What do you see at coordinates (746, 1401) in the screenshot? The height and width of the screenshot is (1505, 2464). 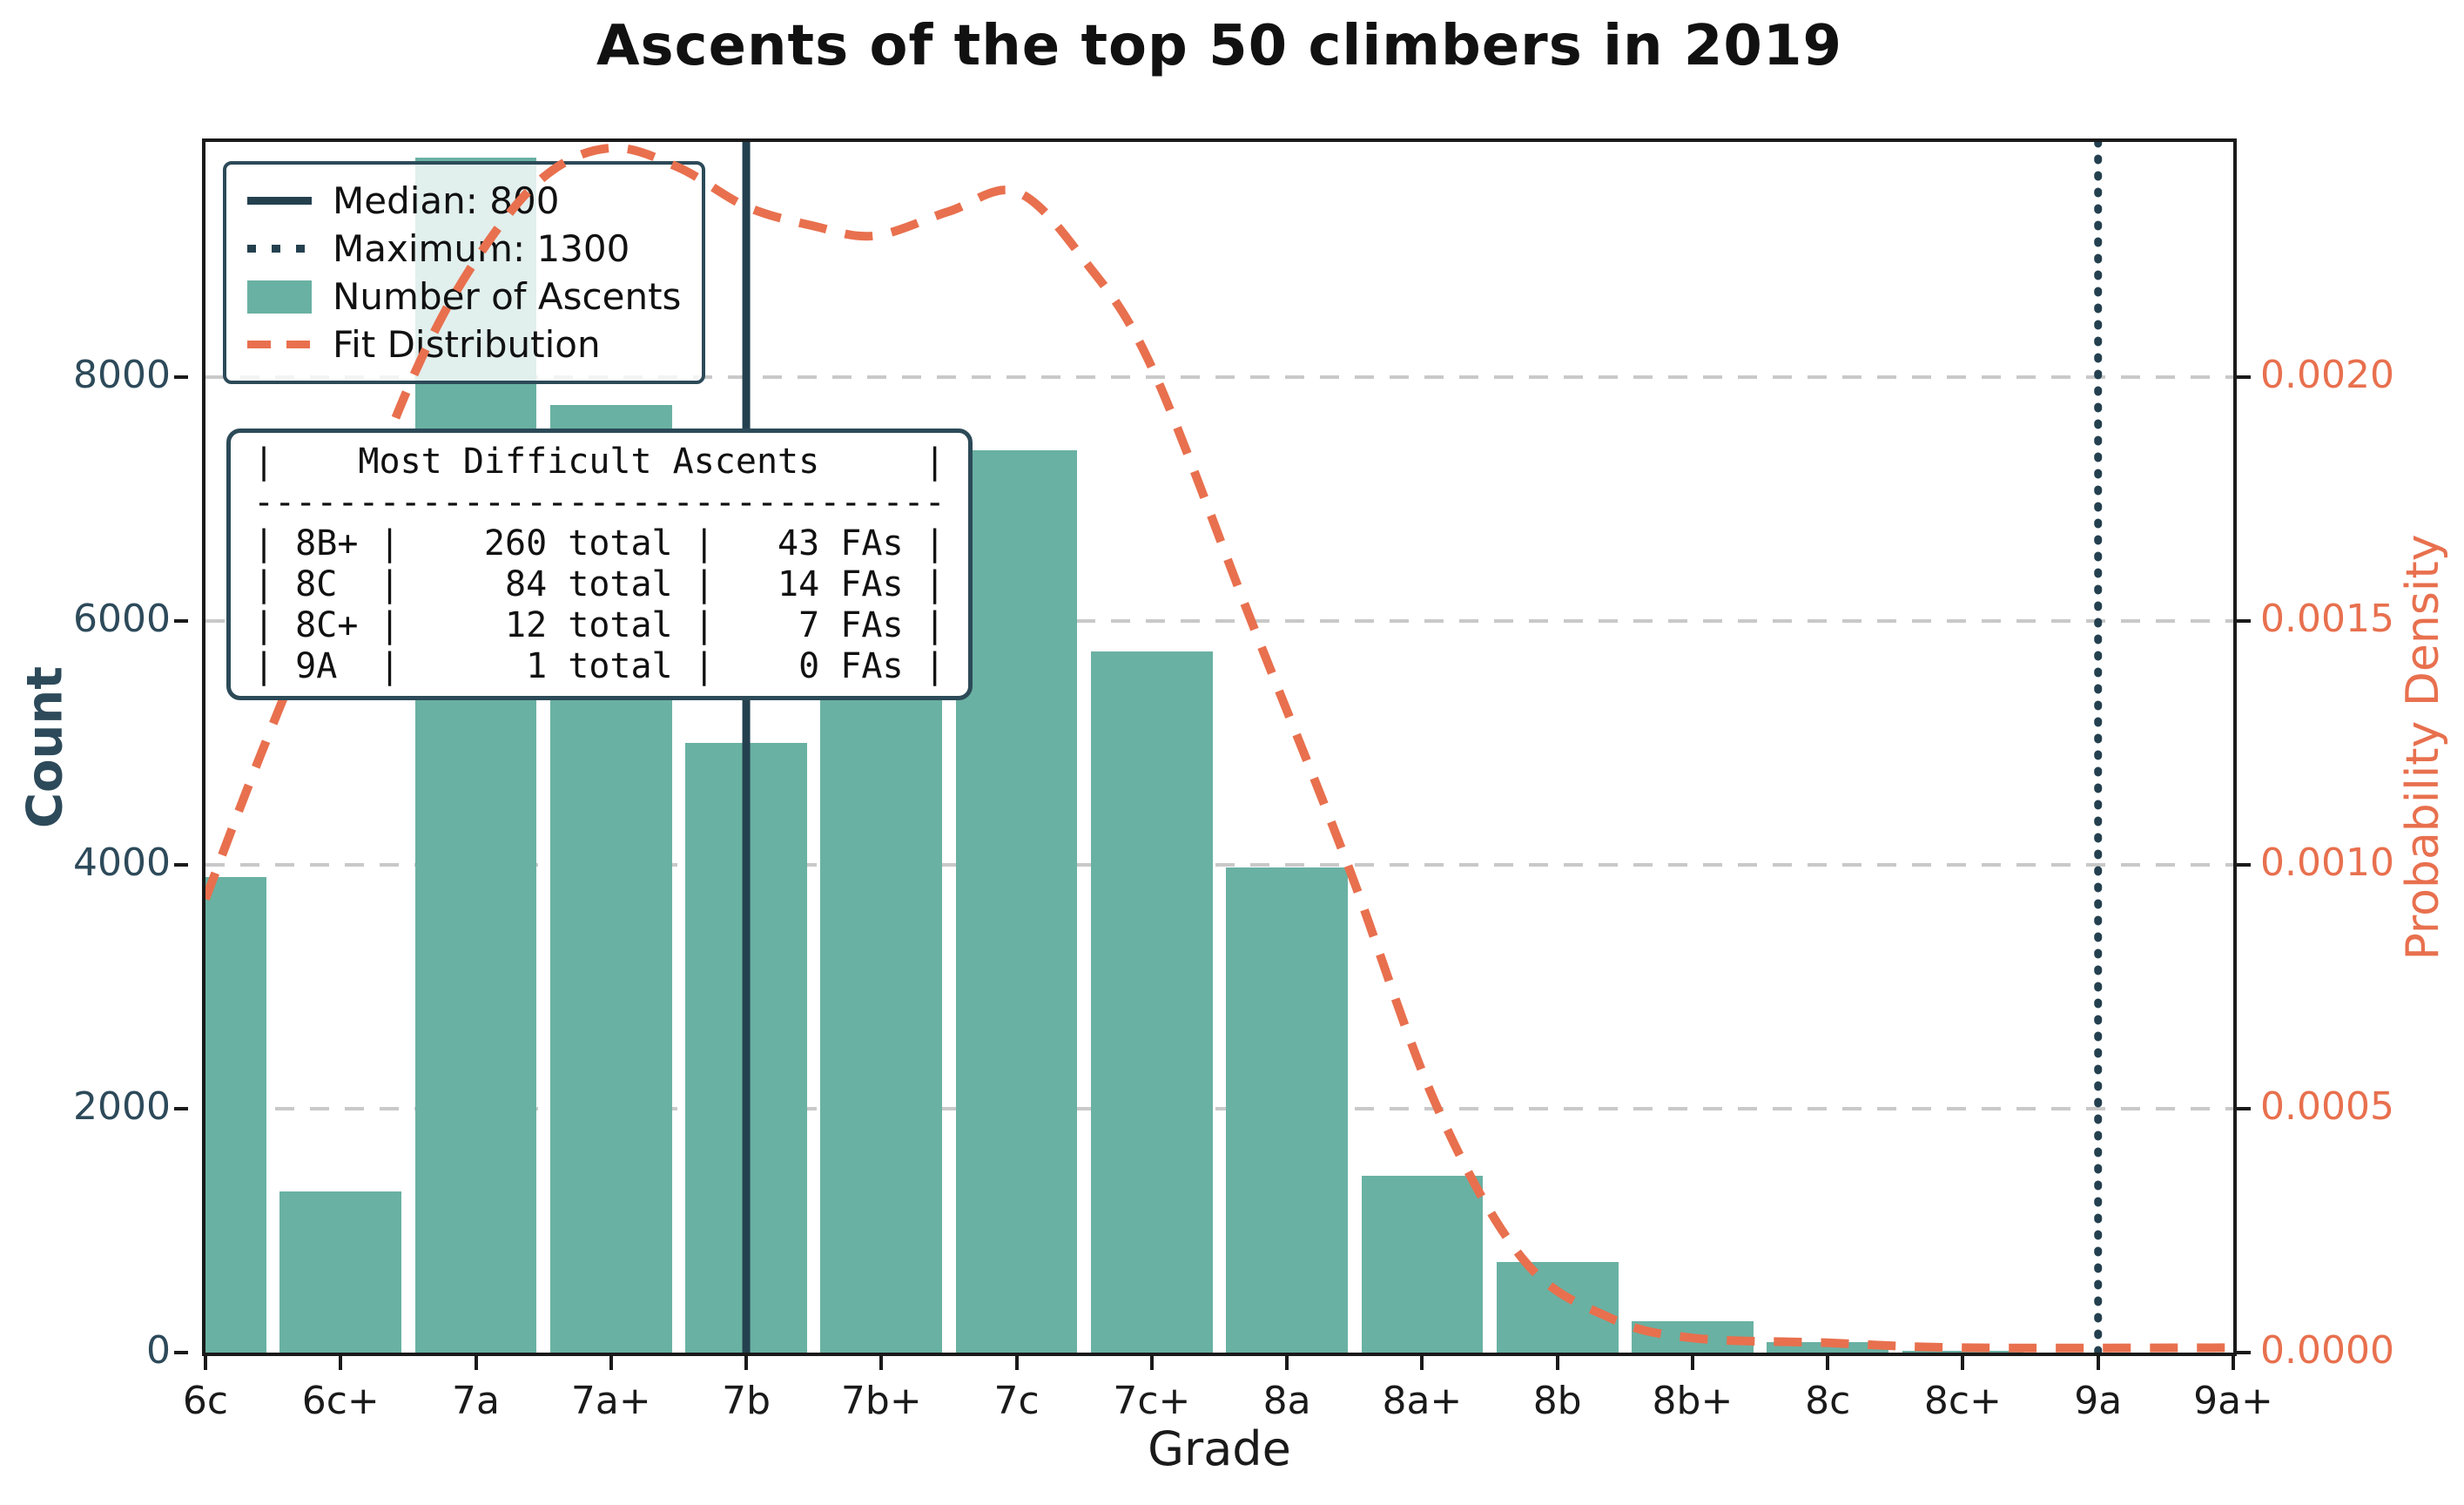 I see `x-tick-label: 7b` at bounding box center [746, 1401].